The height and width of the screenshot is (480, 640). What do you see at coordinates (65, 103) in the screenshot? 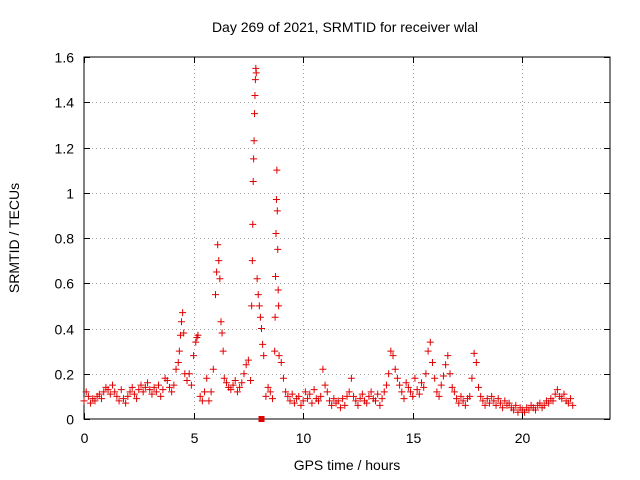
I see `y-tick-label: 1.4` at bounding box center [65, 103].